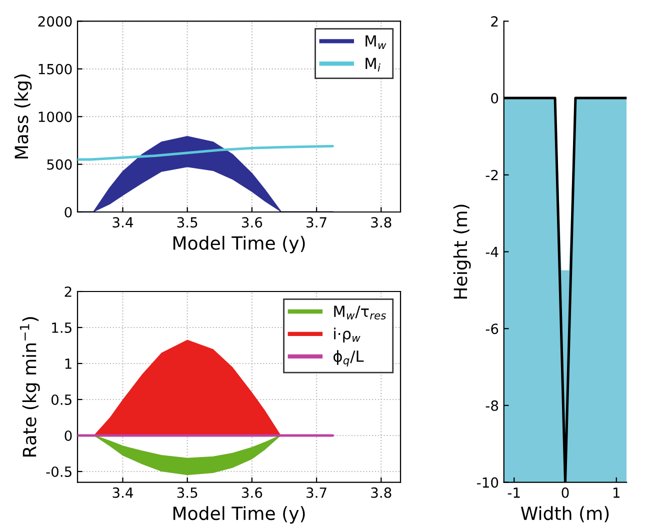 Image resolution: width=646 pixels, height=530 pixels. What do you see at coordinates (61, 399) in the screenshot?
I see `y-tick-label: 0.5` at bounding box center [61, 399].